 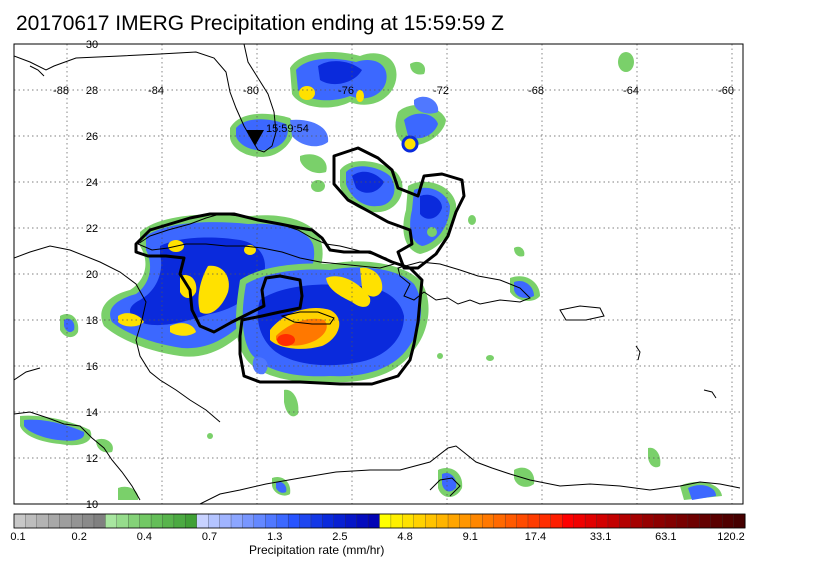 What do you see at coordinates (731, 537) in the screenshot?
I see `colorbar-tick-label: 120.2` at bounding box center [731, 537].